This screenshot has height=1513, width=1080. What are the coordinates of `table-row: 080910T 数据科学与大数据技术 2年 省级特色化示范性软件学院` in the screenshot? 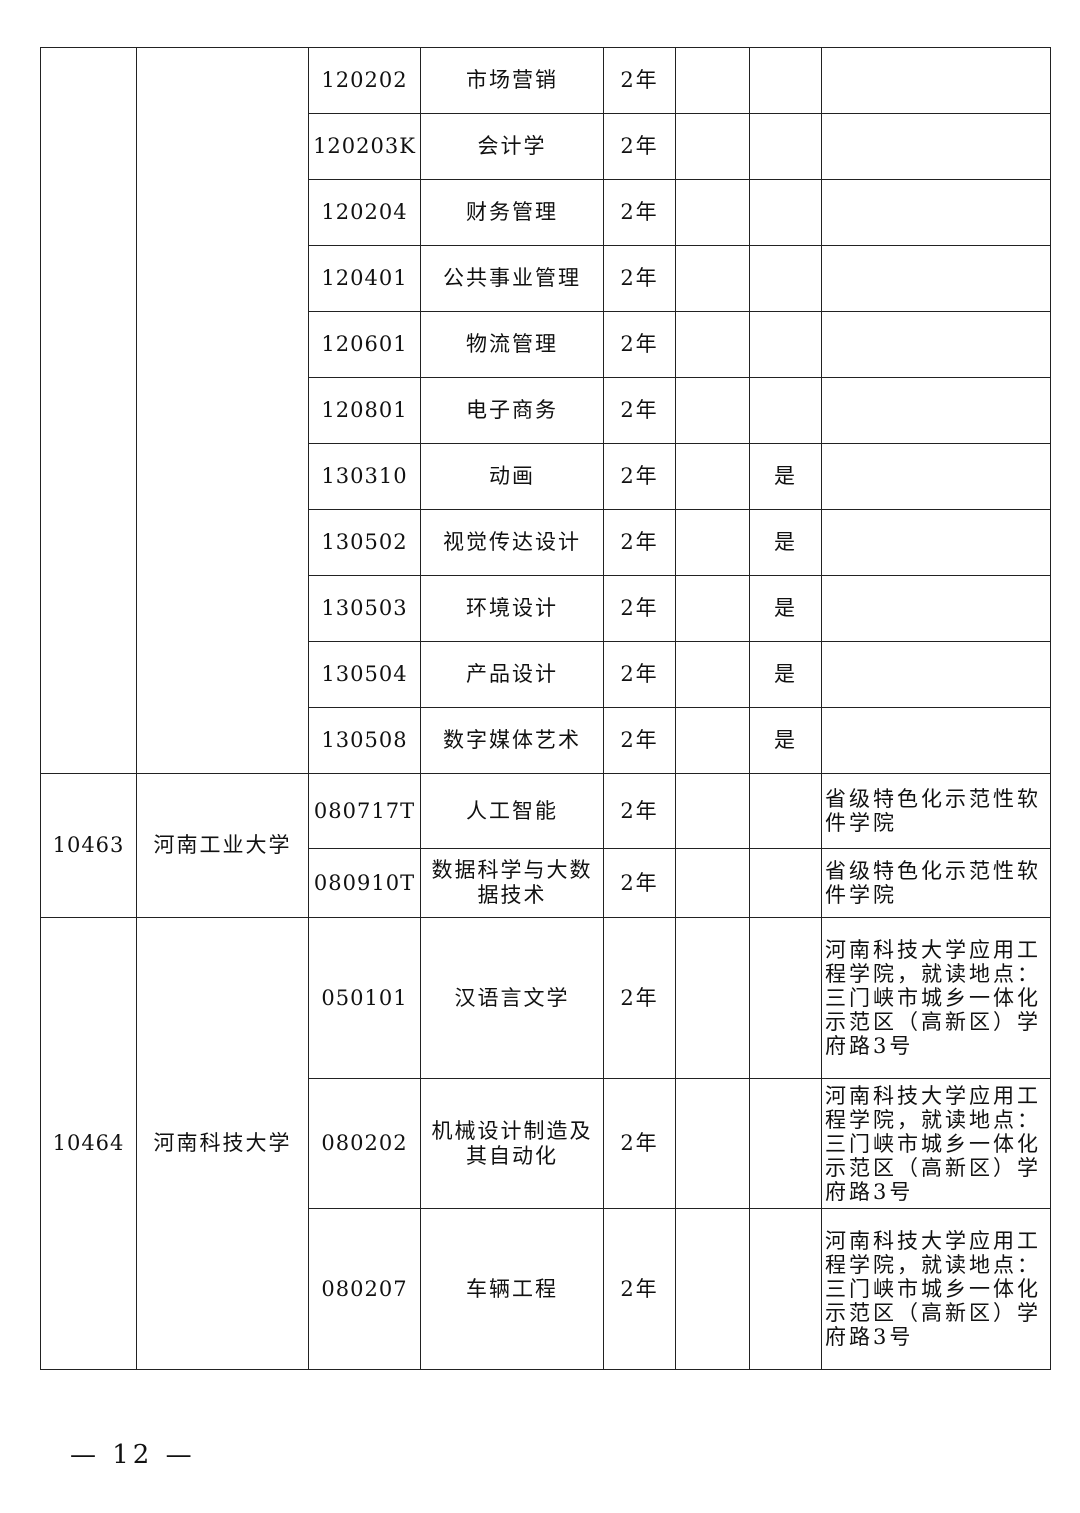 It's located at (546, 883).